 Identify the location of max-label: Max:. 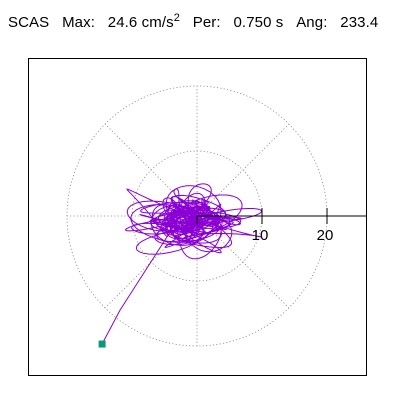
(78, 22).